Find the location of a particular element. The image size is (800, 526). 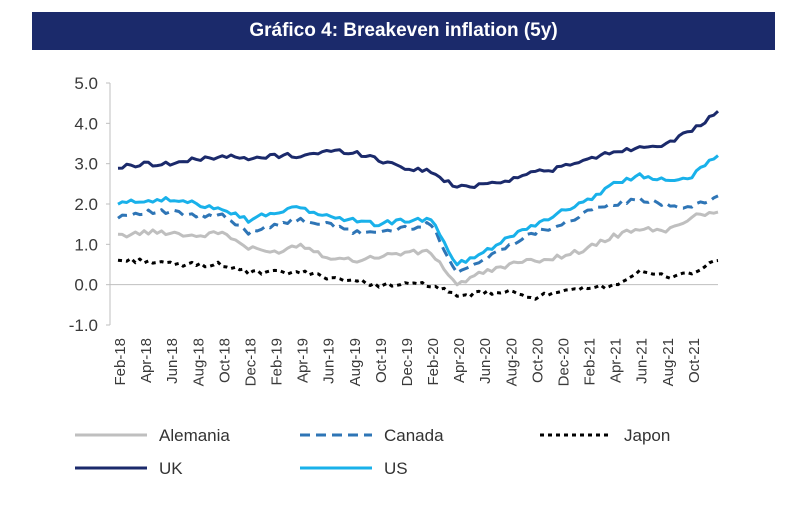

x-tick-label: Dec-20 is located at coordinates (563, 362).